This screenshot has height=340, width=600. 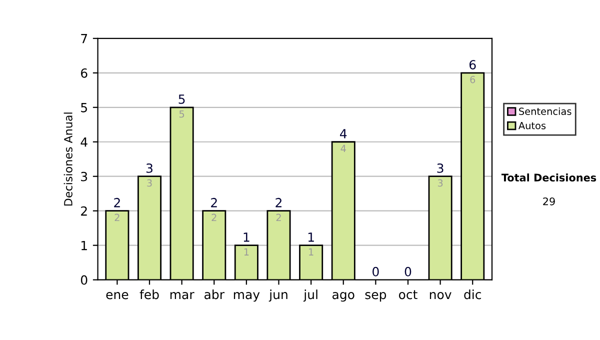 What do you see at coordinates (214, 295) in the screenshot?
I see `x-tick-label: abr` at bounding box center [214, 295].